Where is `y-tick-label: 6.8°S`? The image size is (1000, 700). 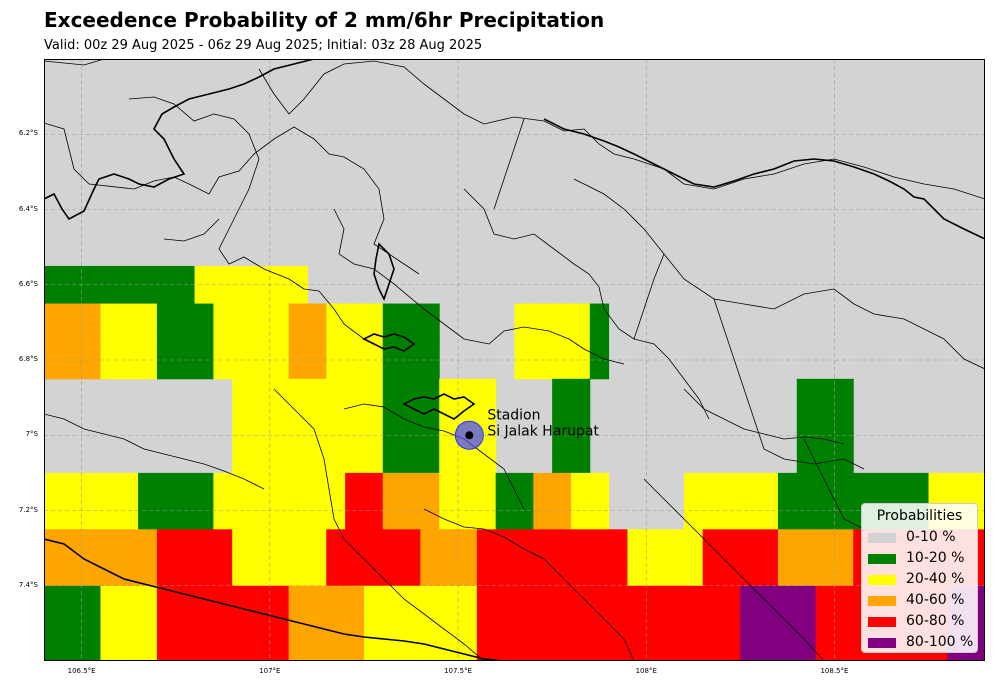
y-tick-label: 6.8°S is located at coordinates (28, 359).